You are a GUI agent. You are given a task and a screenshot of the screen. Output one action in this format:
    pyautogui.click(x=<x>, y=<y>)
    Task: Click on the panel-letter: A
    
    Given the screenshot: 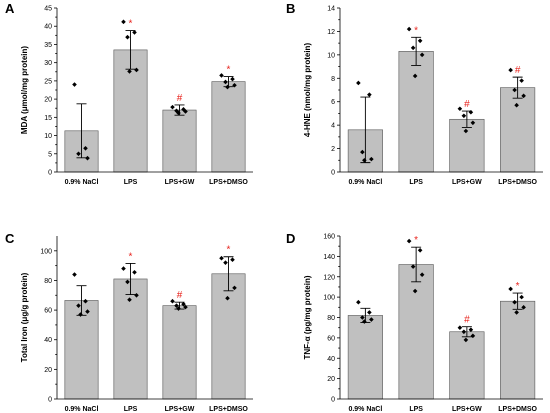 What is the action you would take?
    pyautogui.click(x=10, y=8)
    